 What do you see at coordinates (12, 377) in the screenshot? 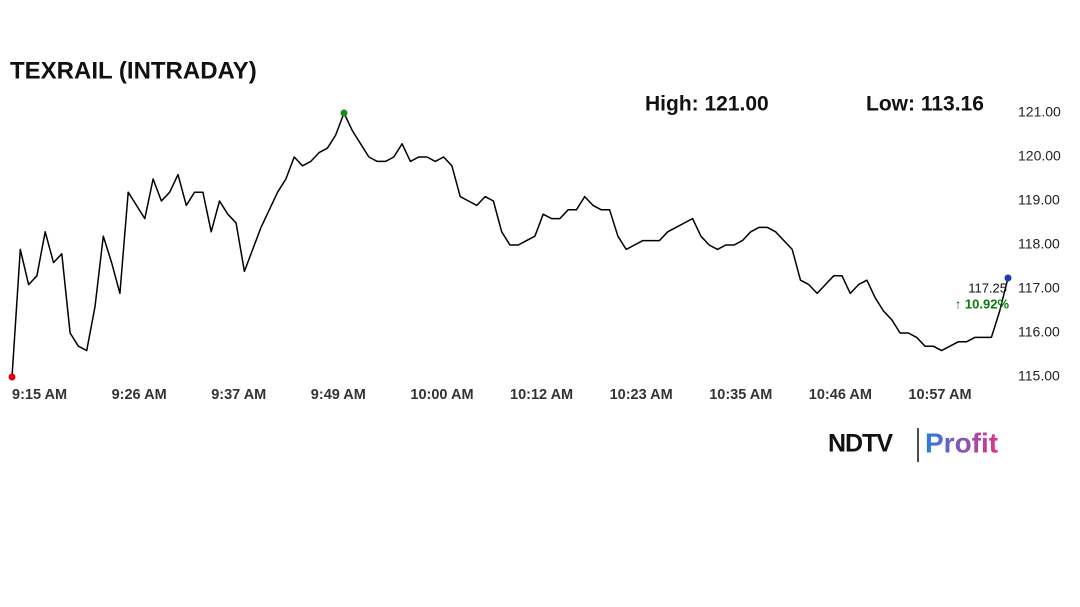
I see `start-marker` at bounding box center [12, 377].